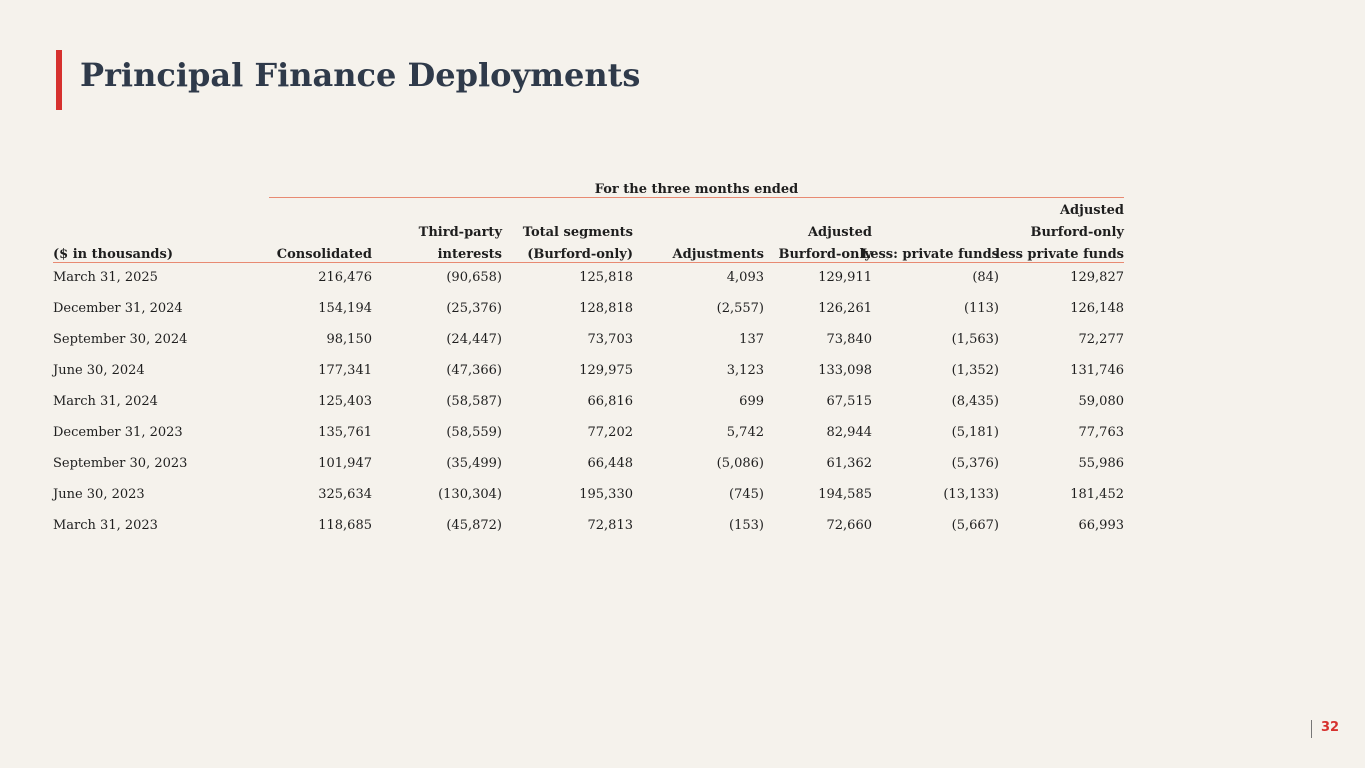 This screenshot has width=1365, height=768. I want to click on table-cell: 73,840, so click(849, 339).